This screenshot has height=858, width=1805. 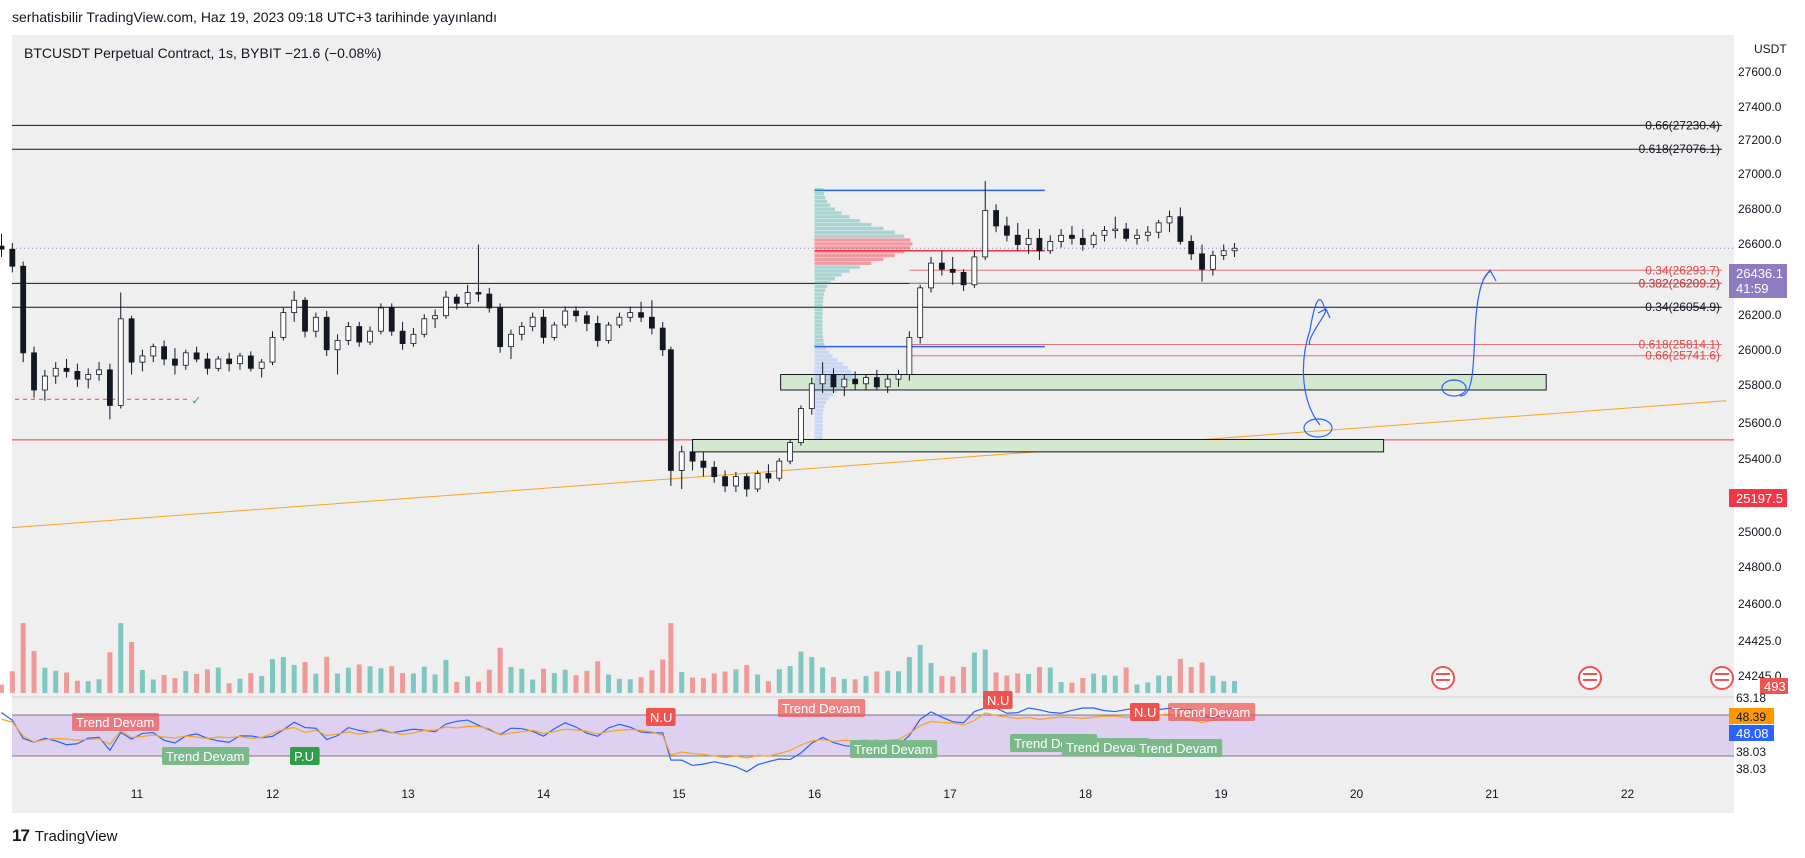 I want to click on level-label-1: 0.618(27076.1), so click(x=1679, y=149).